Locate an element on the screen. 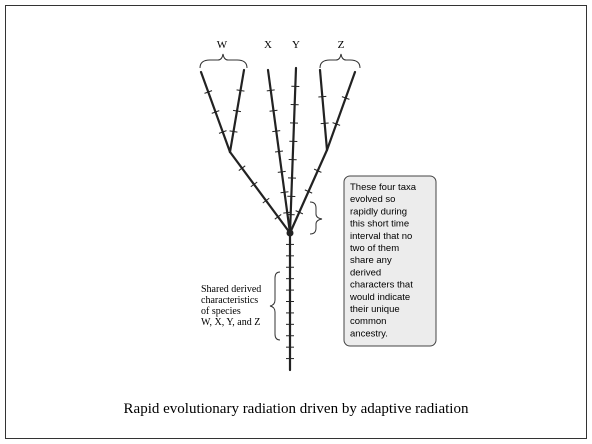  shared-line: W, X, Y, and Z is located at coordinates (230, 322).